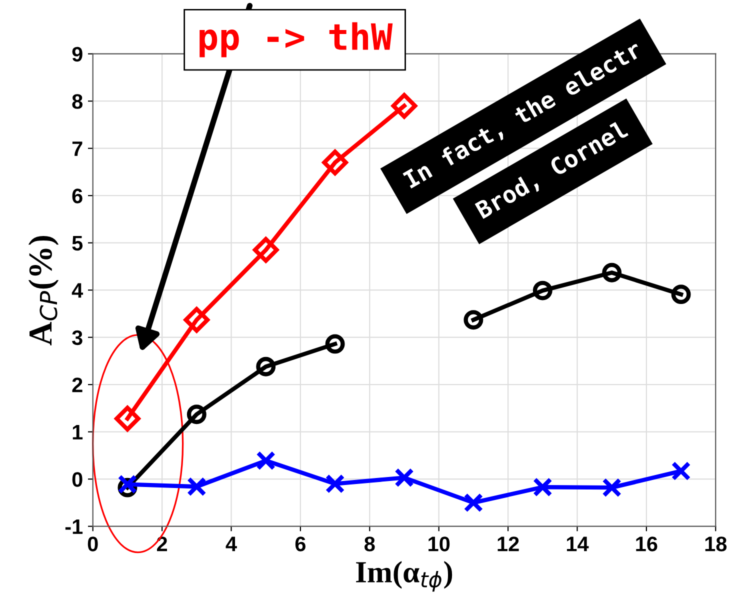  I want to click on x-tick-label: 18, so click(716, 544).